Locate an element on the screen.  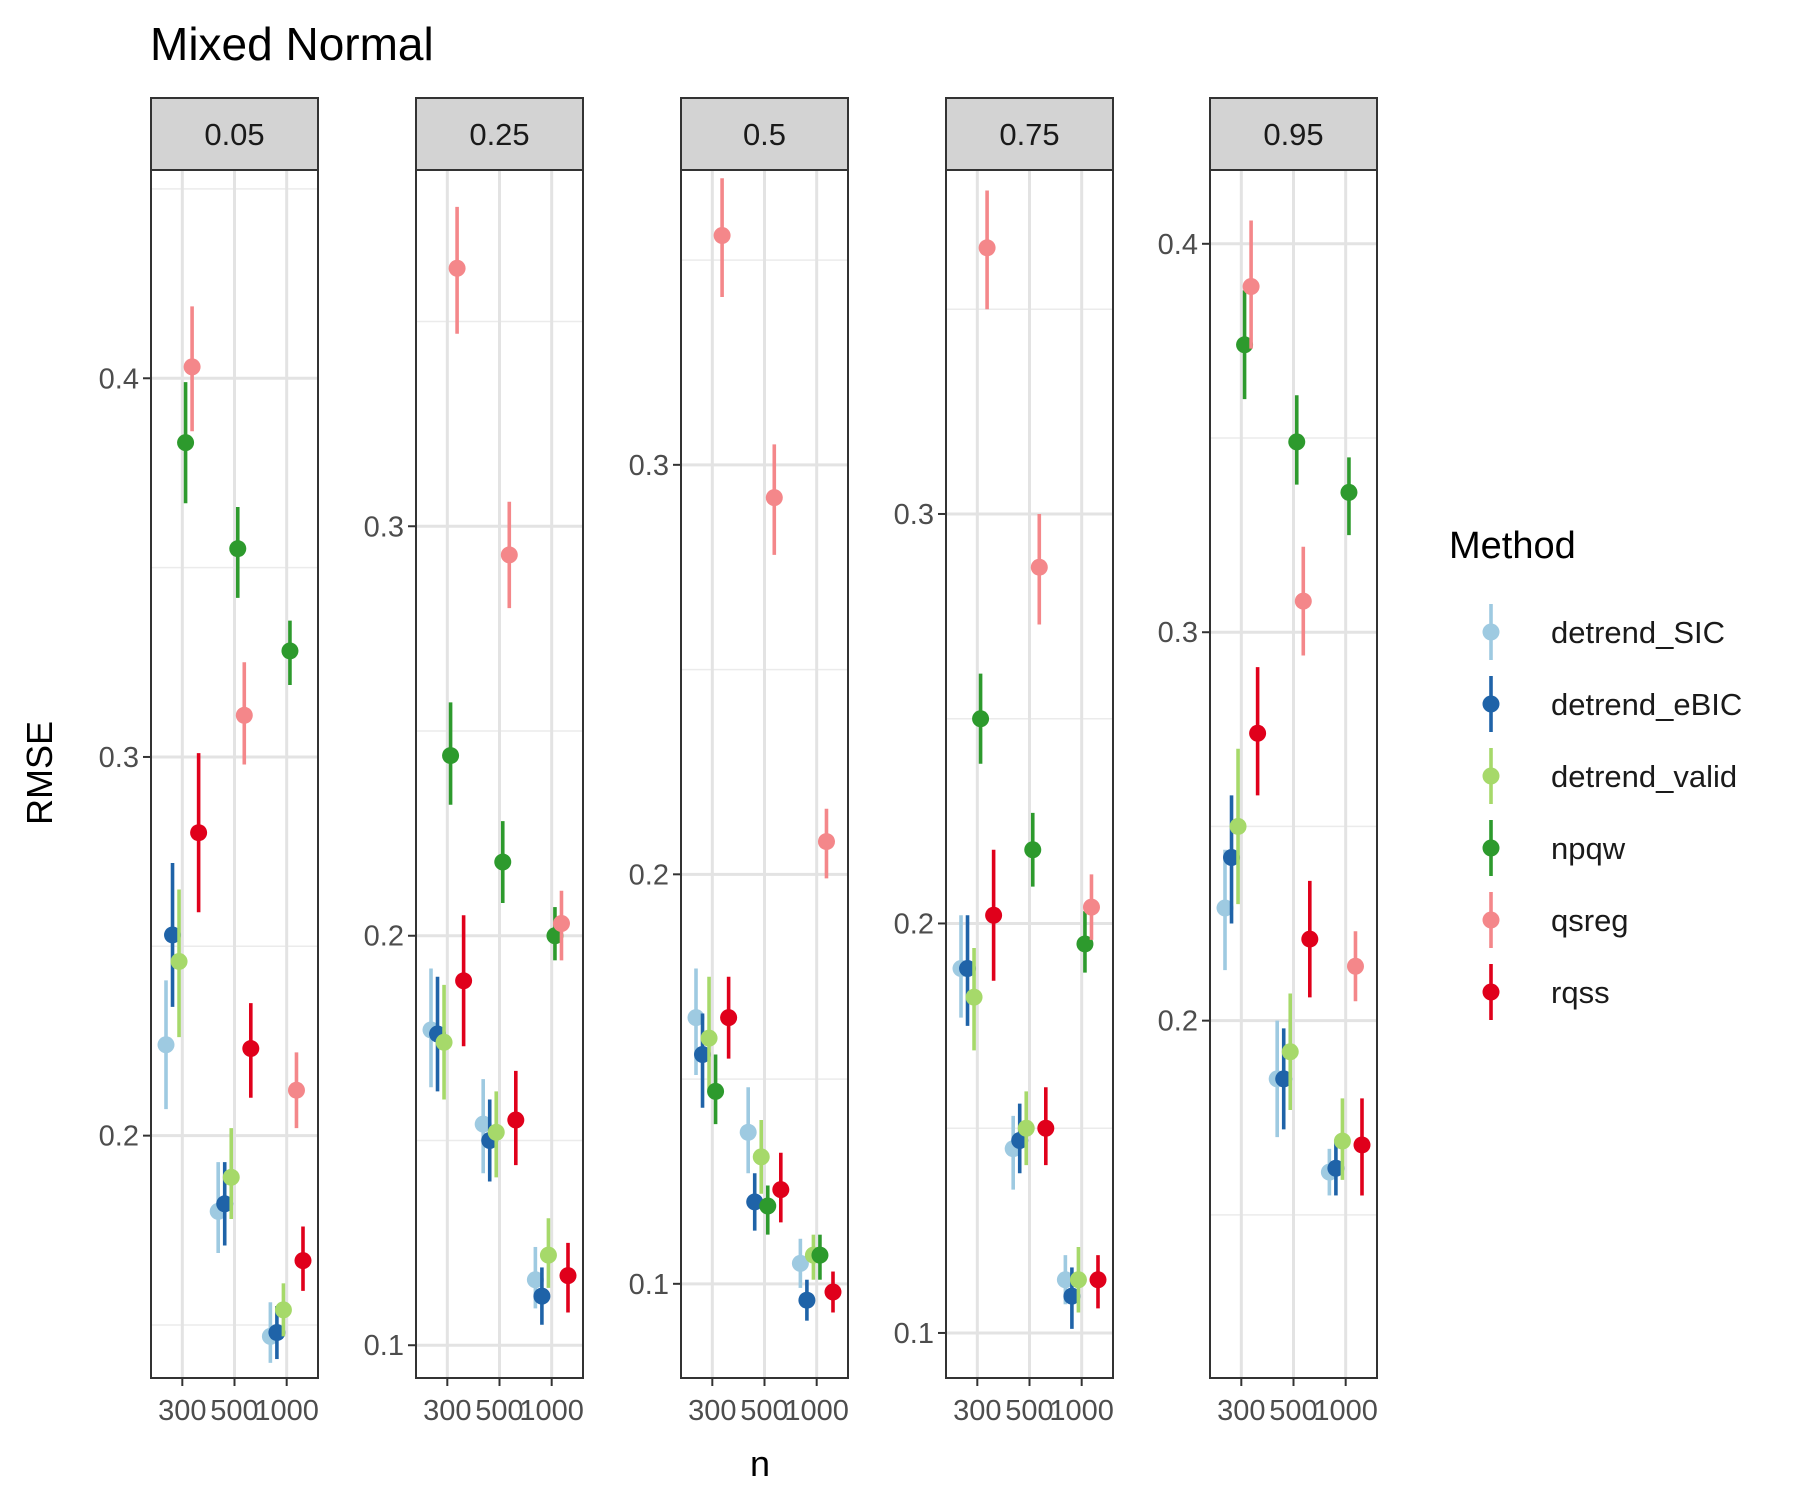
x-axis-title: n is located at coordinates (760, 1463).